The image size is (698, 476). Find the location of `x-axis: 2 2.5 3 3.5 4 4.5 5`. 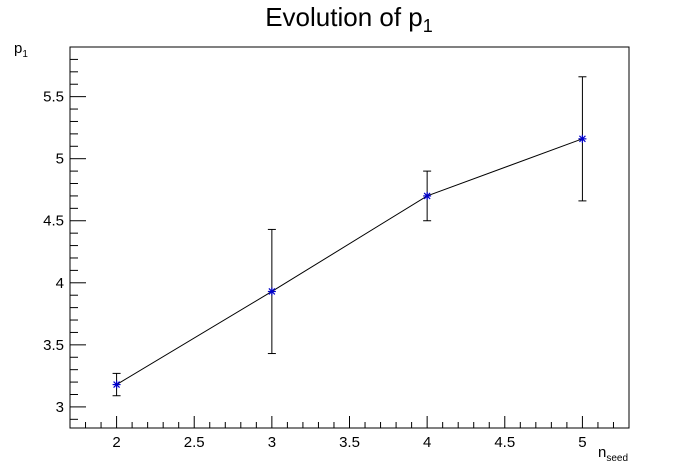

x-axis: 2 2.5 3 3.5 4 4.5 5 is located at coordinates (349, 433).